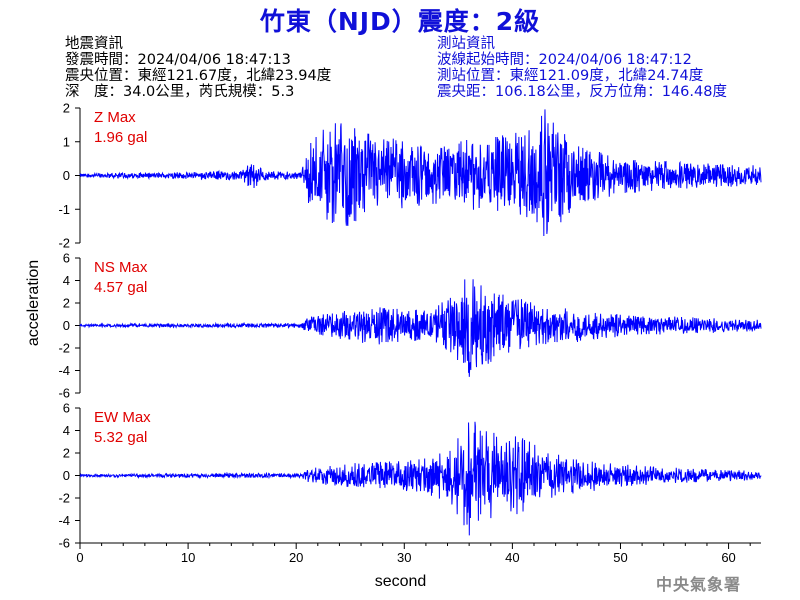 This screenshot has width=800, height=600. I want to click on x-tick-label: 40, so click(512, 557).